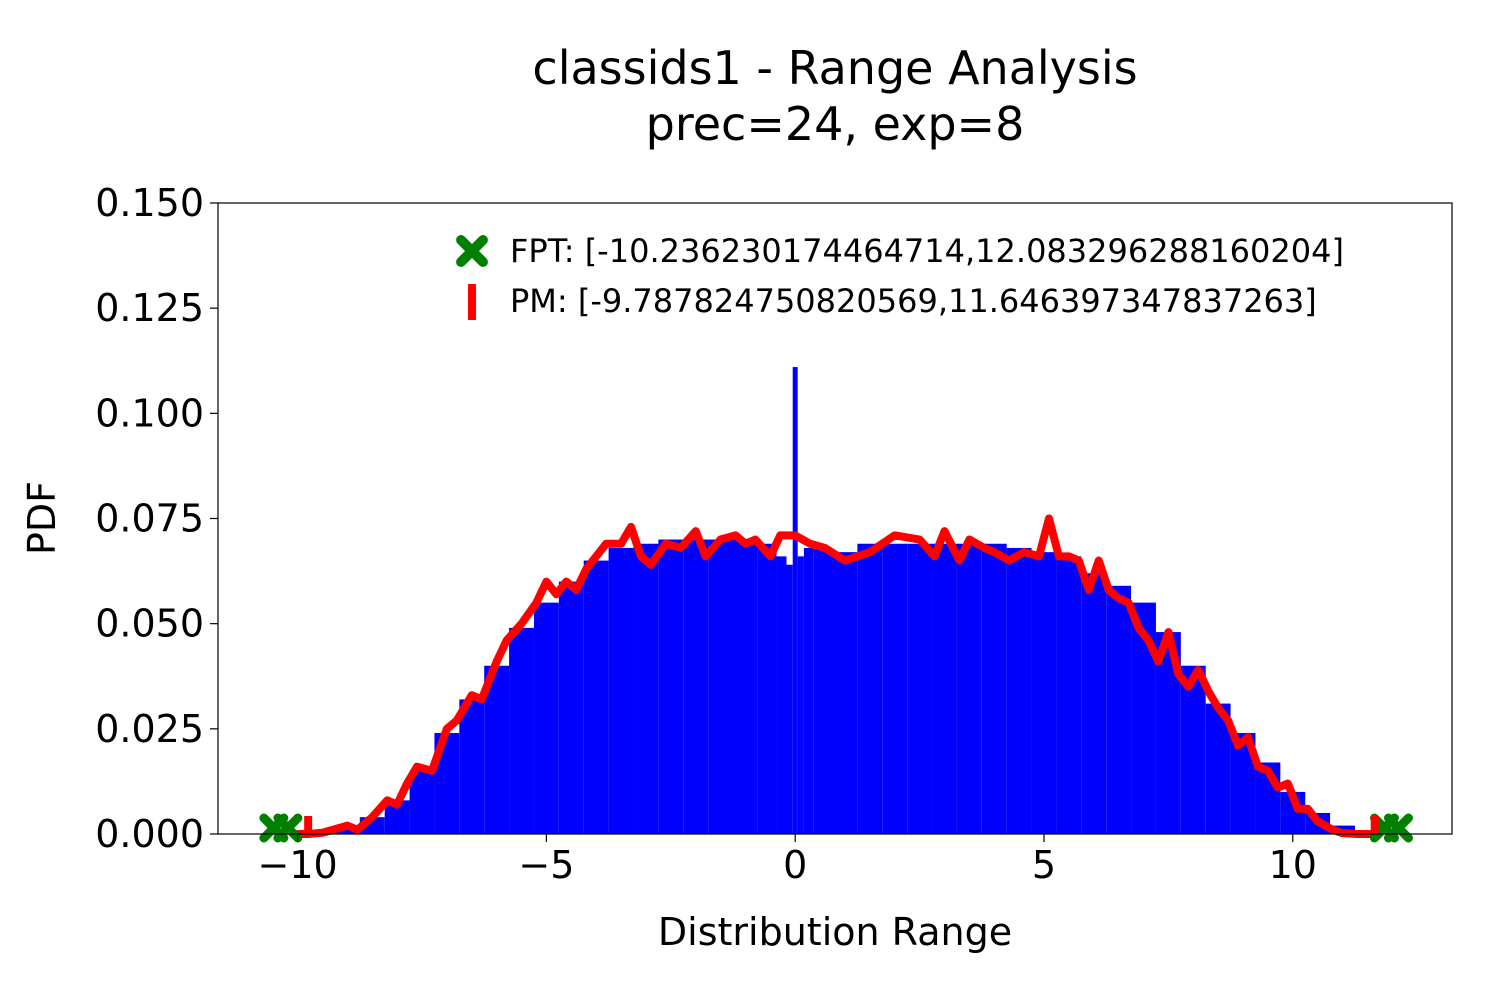  Describe the element at coordinates (835, 124) in the screenshot. I see `chart-subtitle: prec=24, exp=8` at that location.